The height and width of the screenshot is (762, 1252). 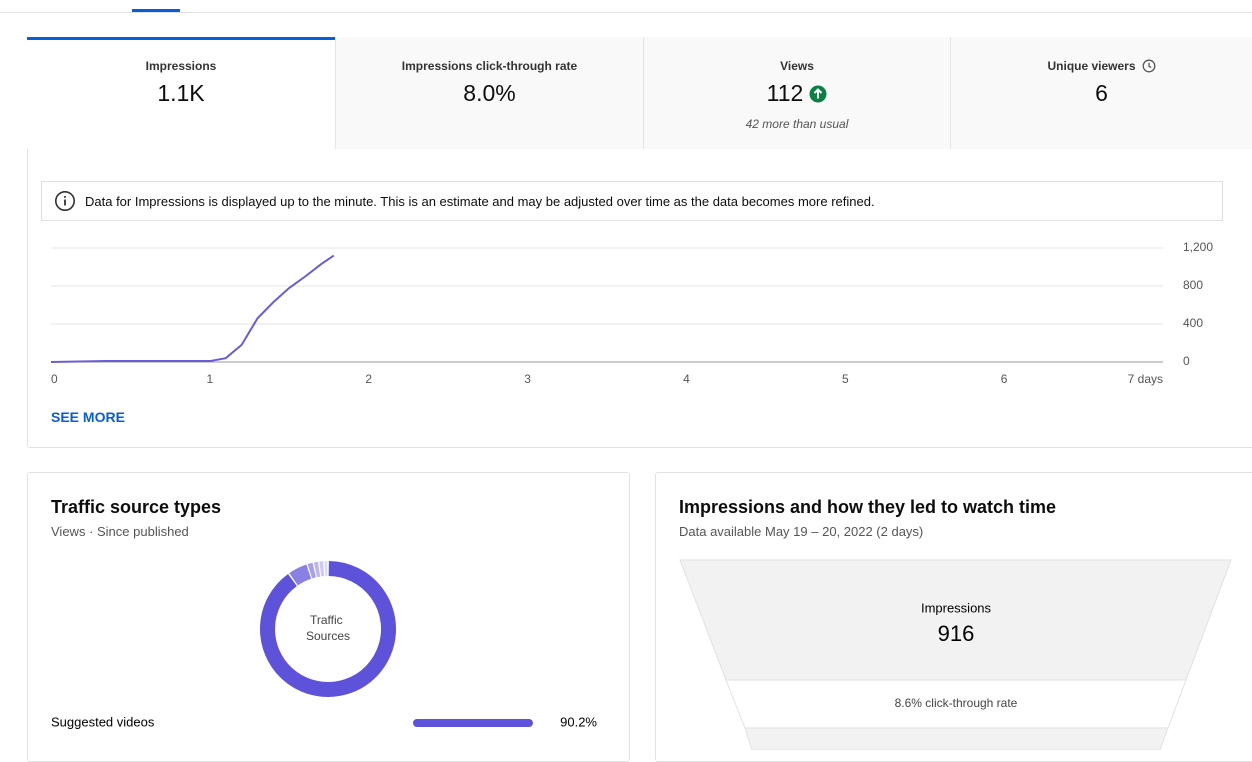 I want to click on x-tick-label: 5, so click(x=845, y=379).